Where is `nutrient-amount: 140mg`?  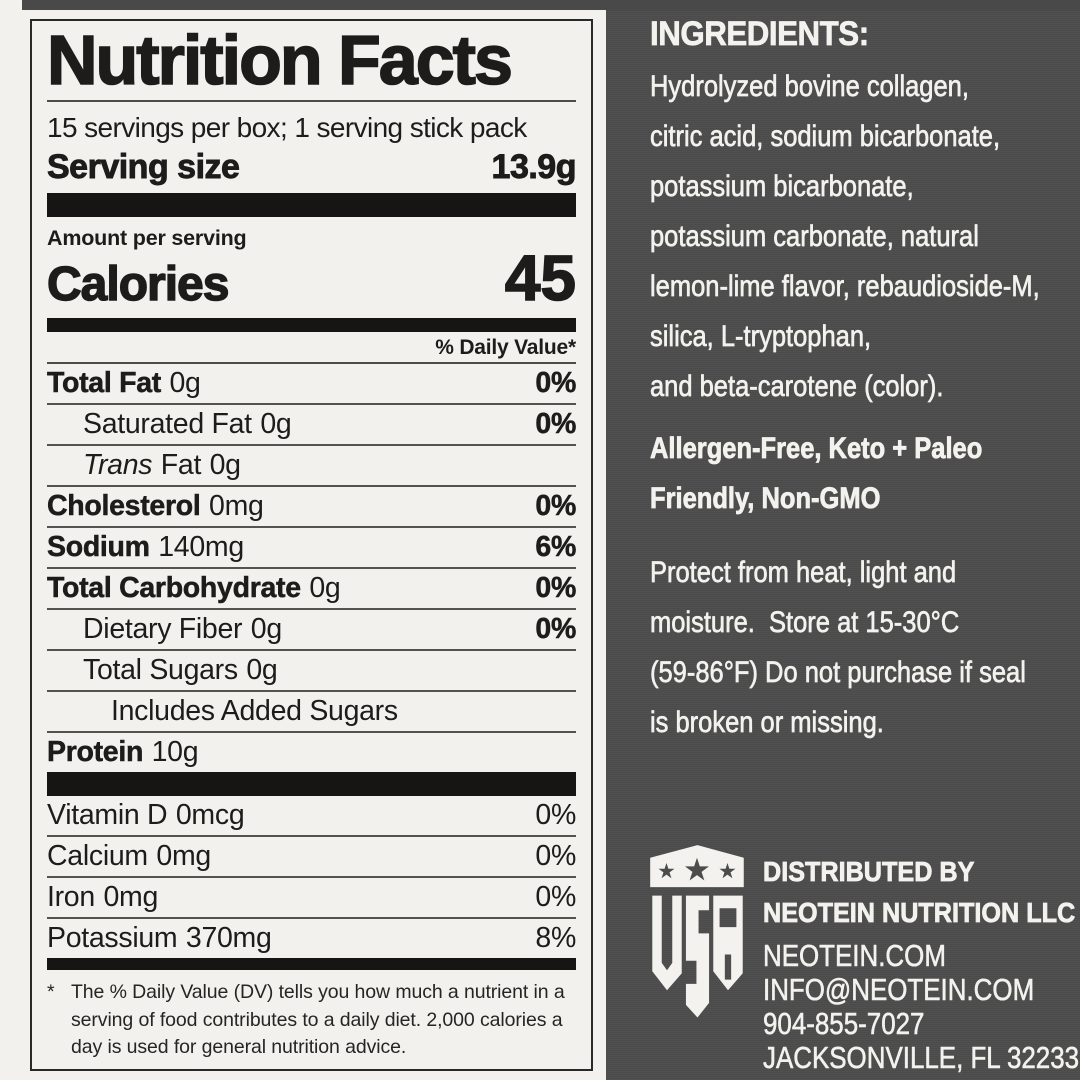 nutrient-amount: 140mg is located at coordinates (201, 547).